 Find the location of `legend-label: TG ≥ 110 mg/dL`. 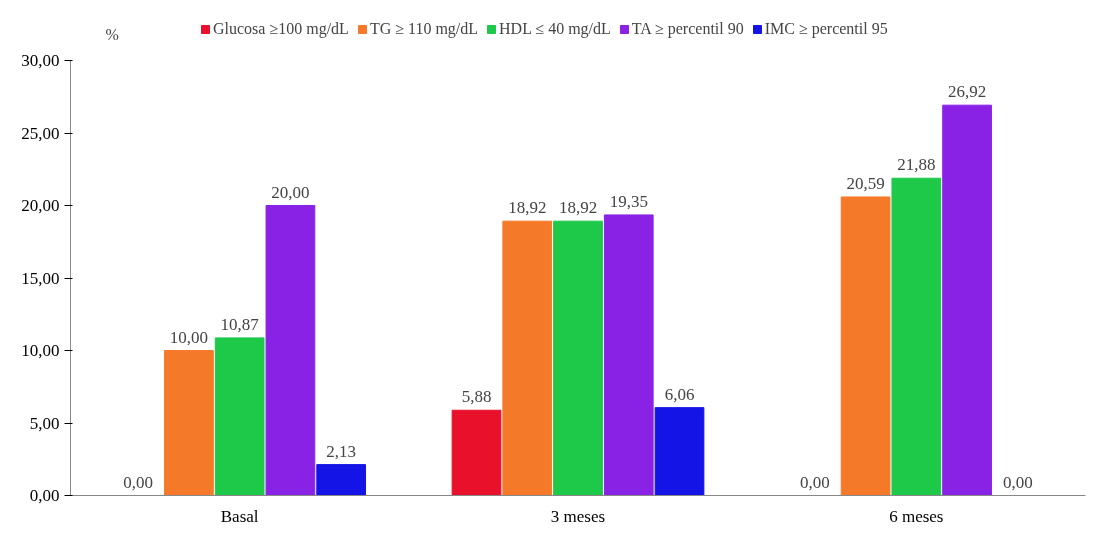

legend-label: TG ≥ 110 mg/dL is located at coordinates (424, 29).